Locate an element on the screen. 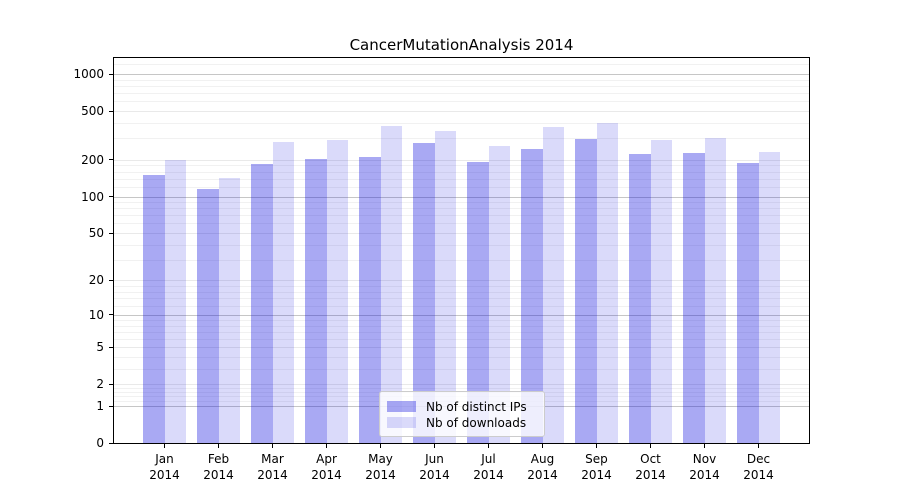 Image resolution: width=900 pixels, height=500 pixels. bar-oct-downloads is located at coordinates (661, 291).